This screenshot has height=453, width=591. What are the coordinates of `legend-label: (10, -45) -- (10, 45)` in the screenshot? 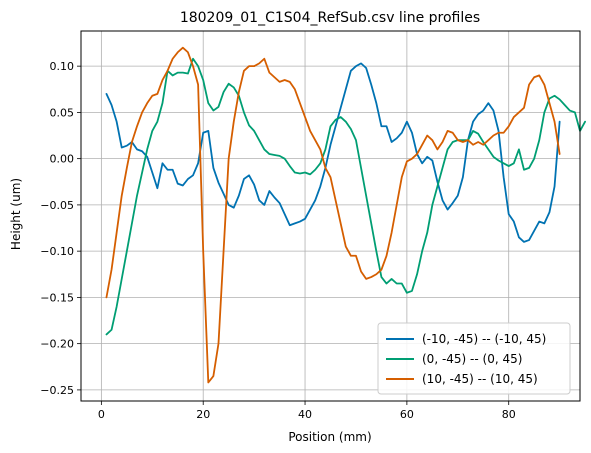 It's located at (480, 379).